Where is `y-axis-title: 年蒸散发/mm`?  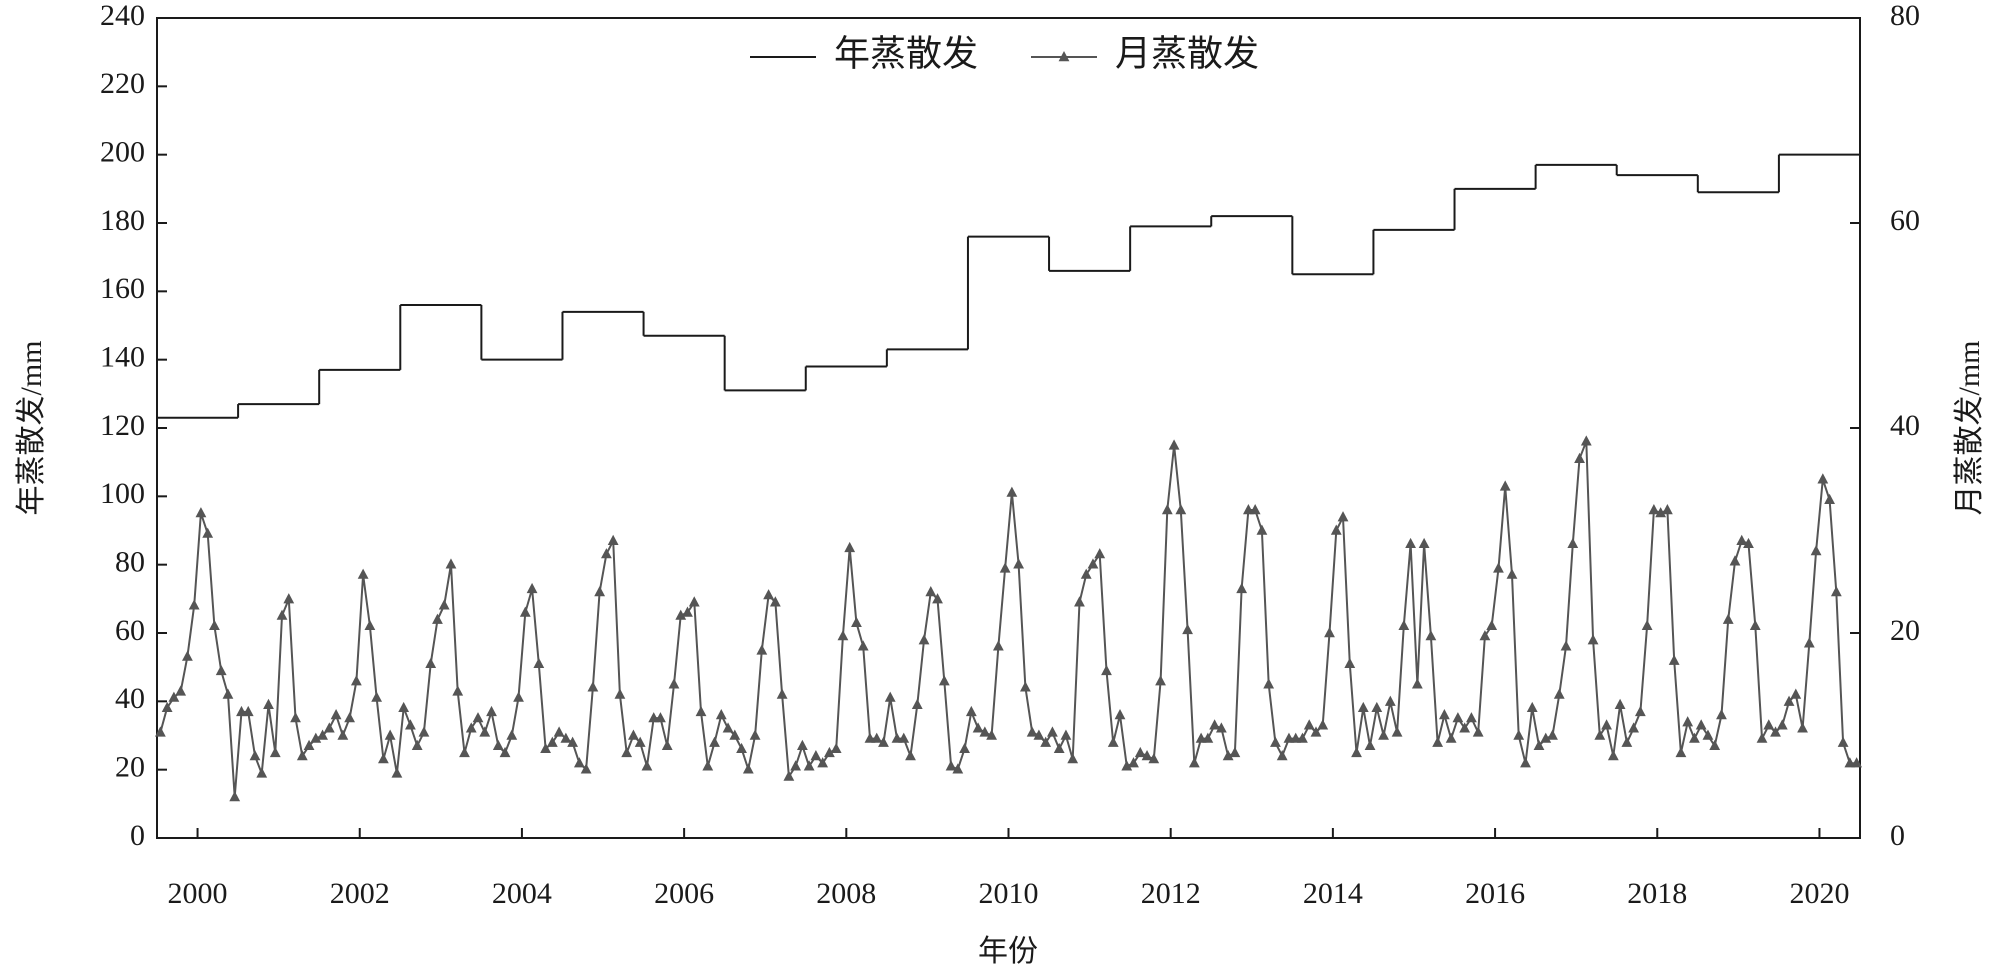
y-axis-title: 年蒸散发/mm is located at coordinates (31, 427).